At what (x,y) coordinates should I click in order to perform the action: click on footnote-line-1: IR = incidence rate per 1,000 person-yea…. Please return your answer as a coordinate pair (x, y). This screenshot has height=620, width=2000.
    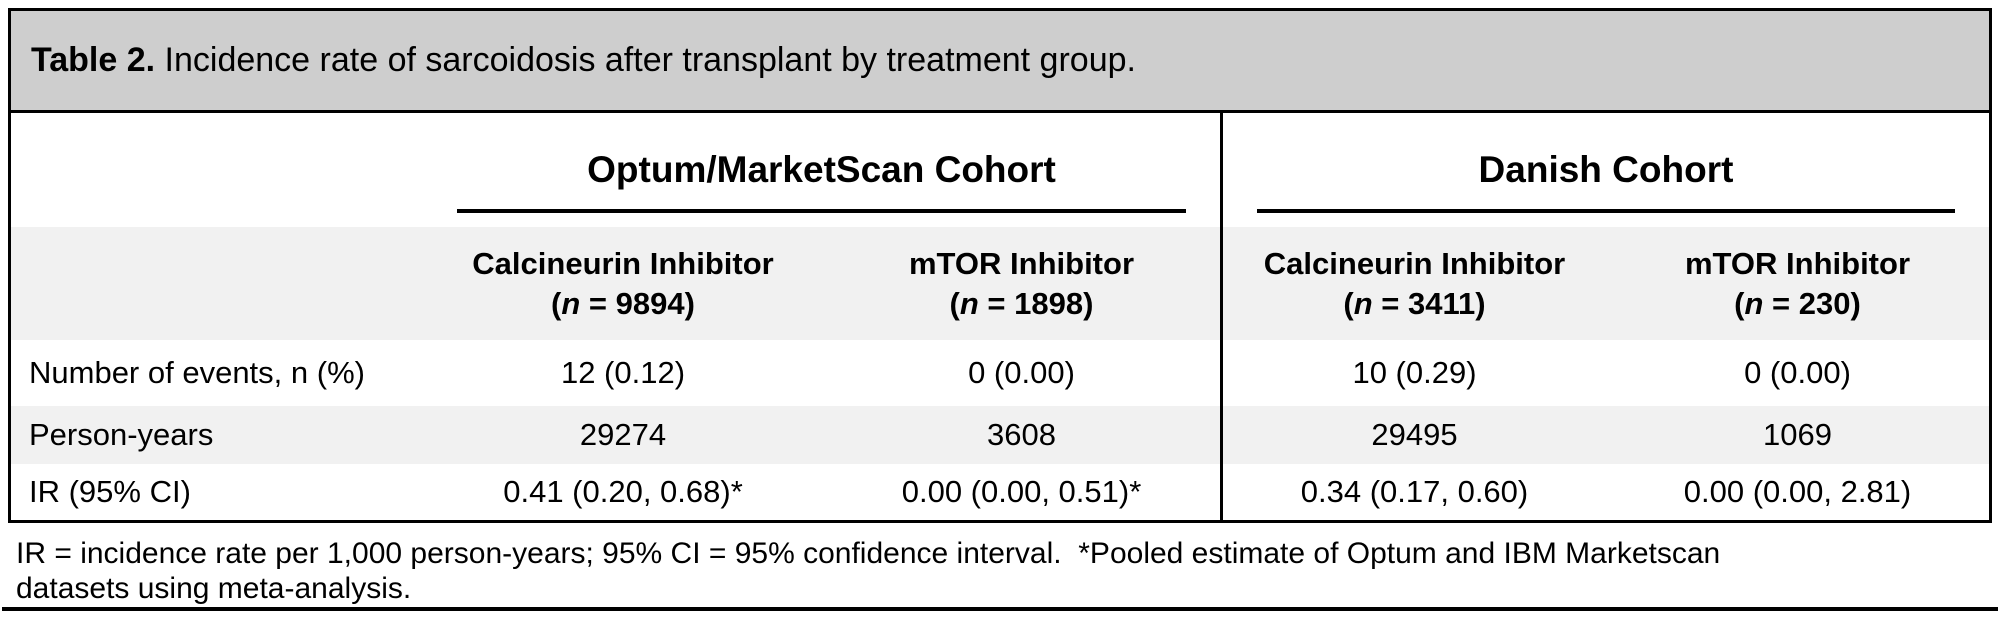
    Looking at the image, I should click on (868, 553).